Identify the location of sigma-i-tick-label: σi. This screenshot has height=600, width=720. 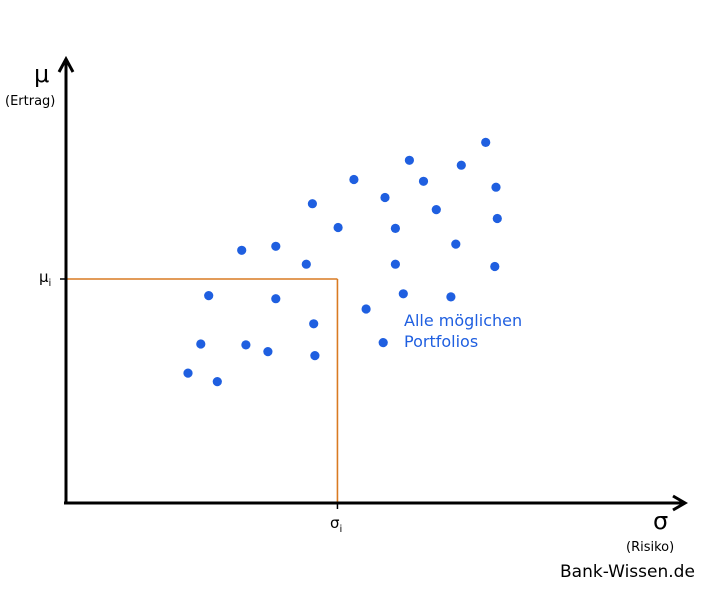
(336, 524).